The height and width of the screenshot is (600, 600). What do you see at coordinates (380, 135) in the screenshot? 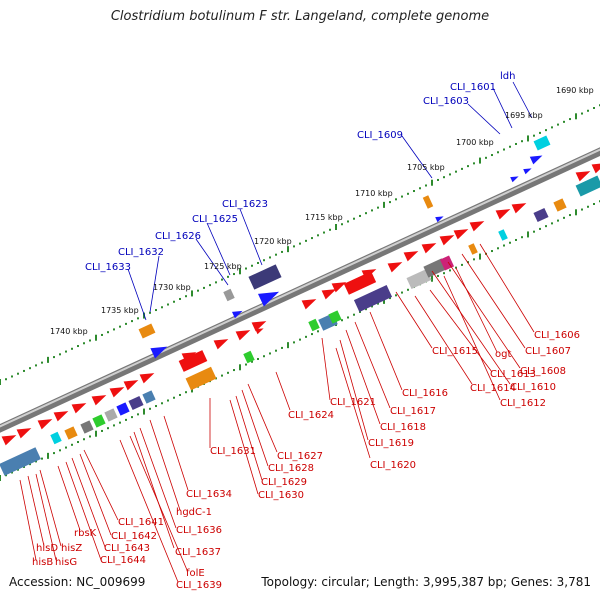
I see `gene-label: CLI_1609` at bounding box center [380, 135].